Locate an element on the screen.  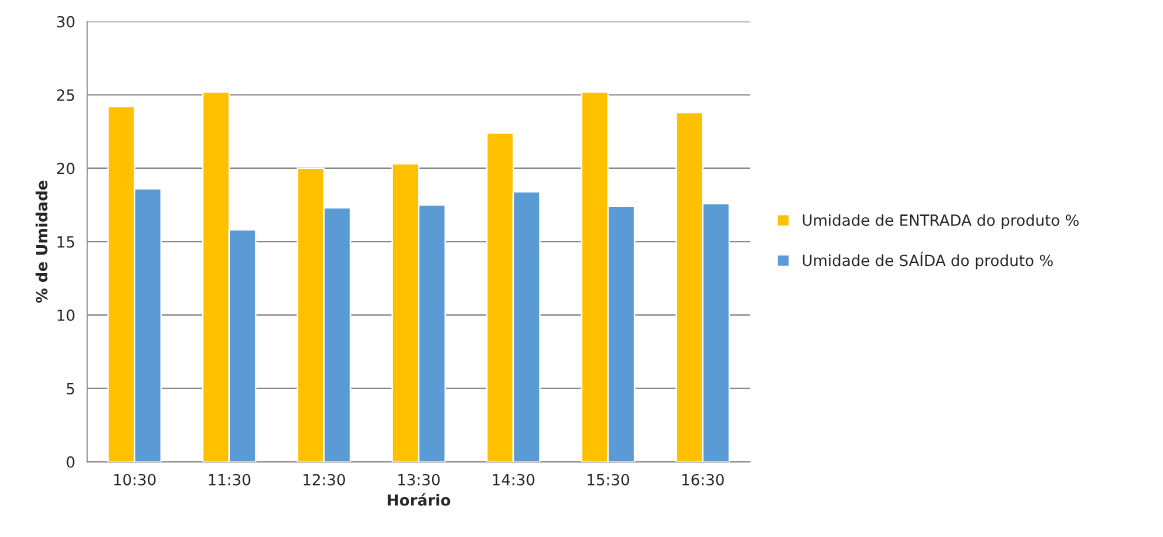
x-tick-label: 15:30 is located at coordinates (608, 479).